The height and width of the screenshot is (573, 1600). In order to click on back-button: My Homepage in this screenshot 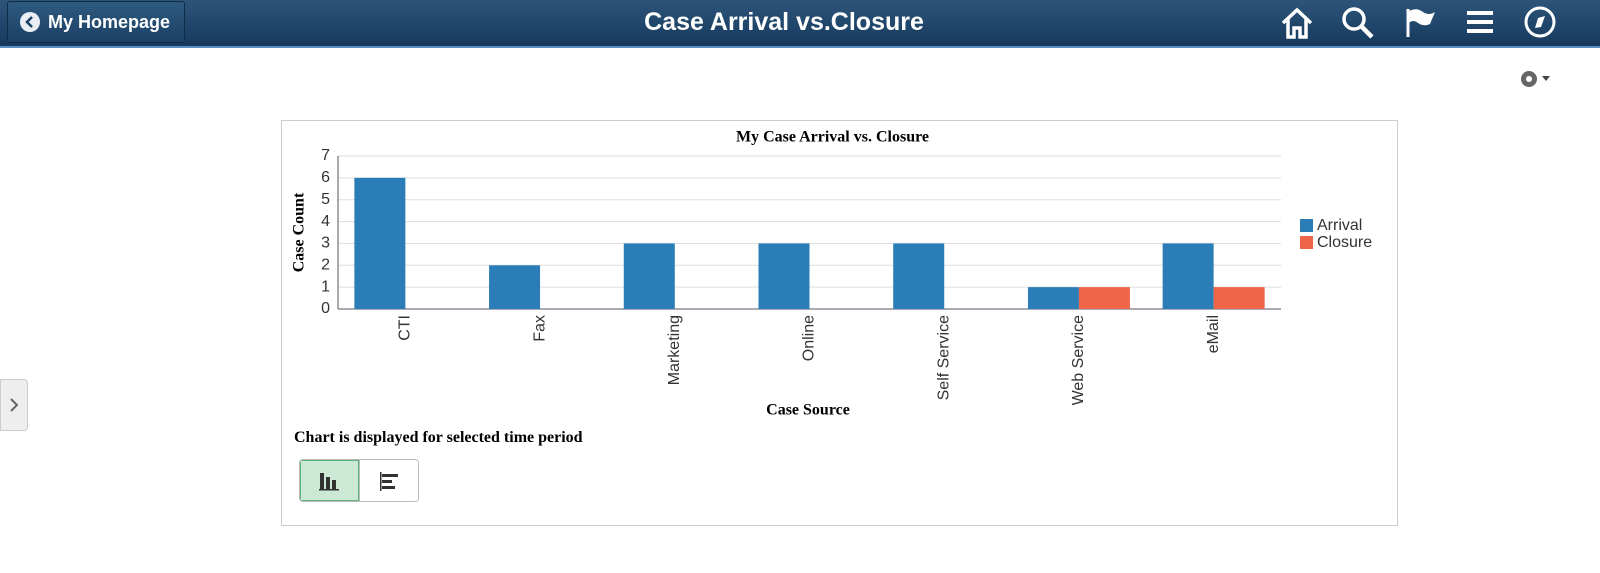, I will do `click(96, 22)`.